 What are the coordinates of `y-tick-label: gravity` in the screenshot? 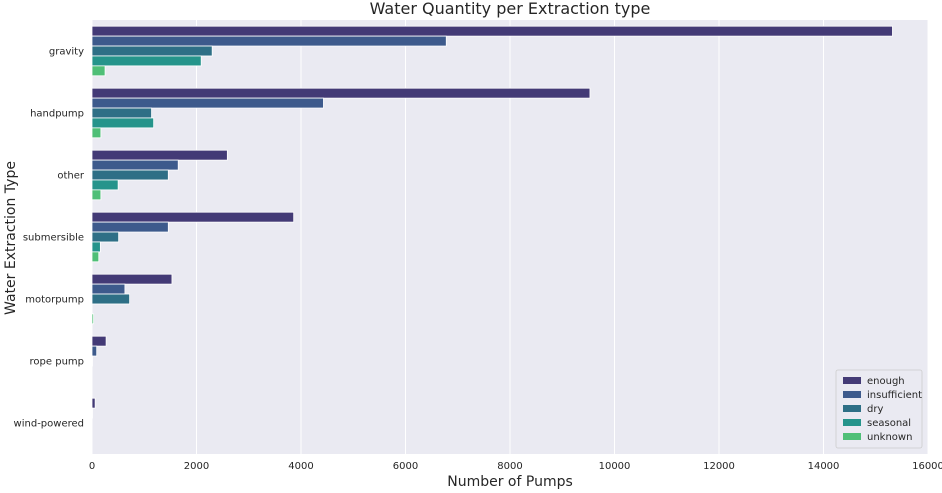 It's located at (66, 52).